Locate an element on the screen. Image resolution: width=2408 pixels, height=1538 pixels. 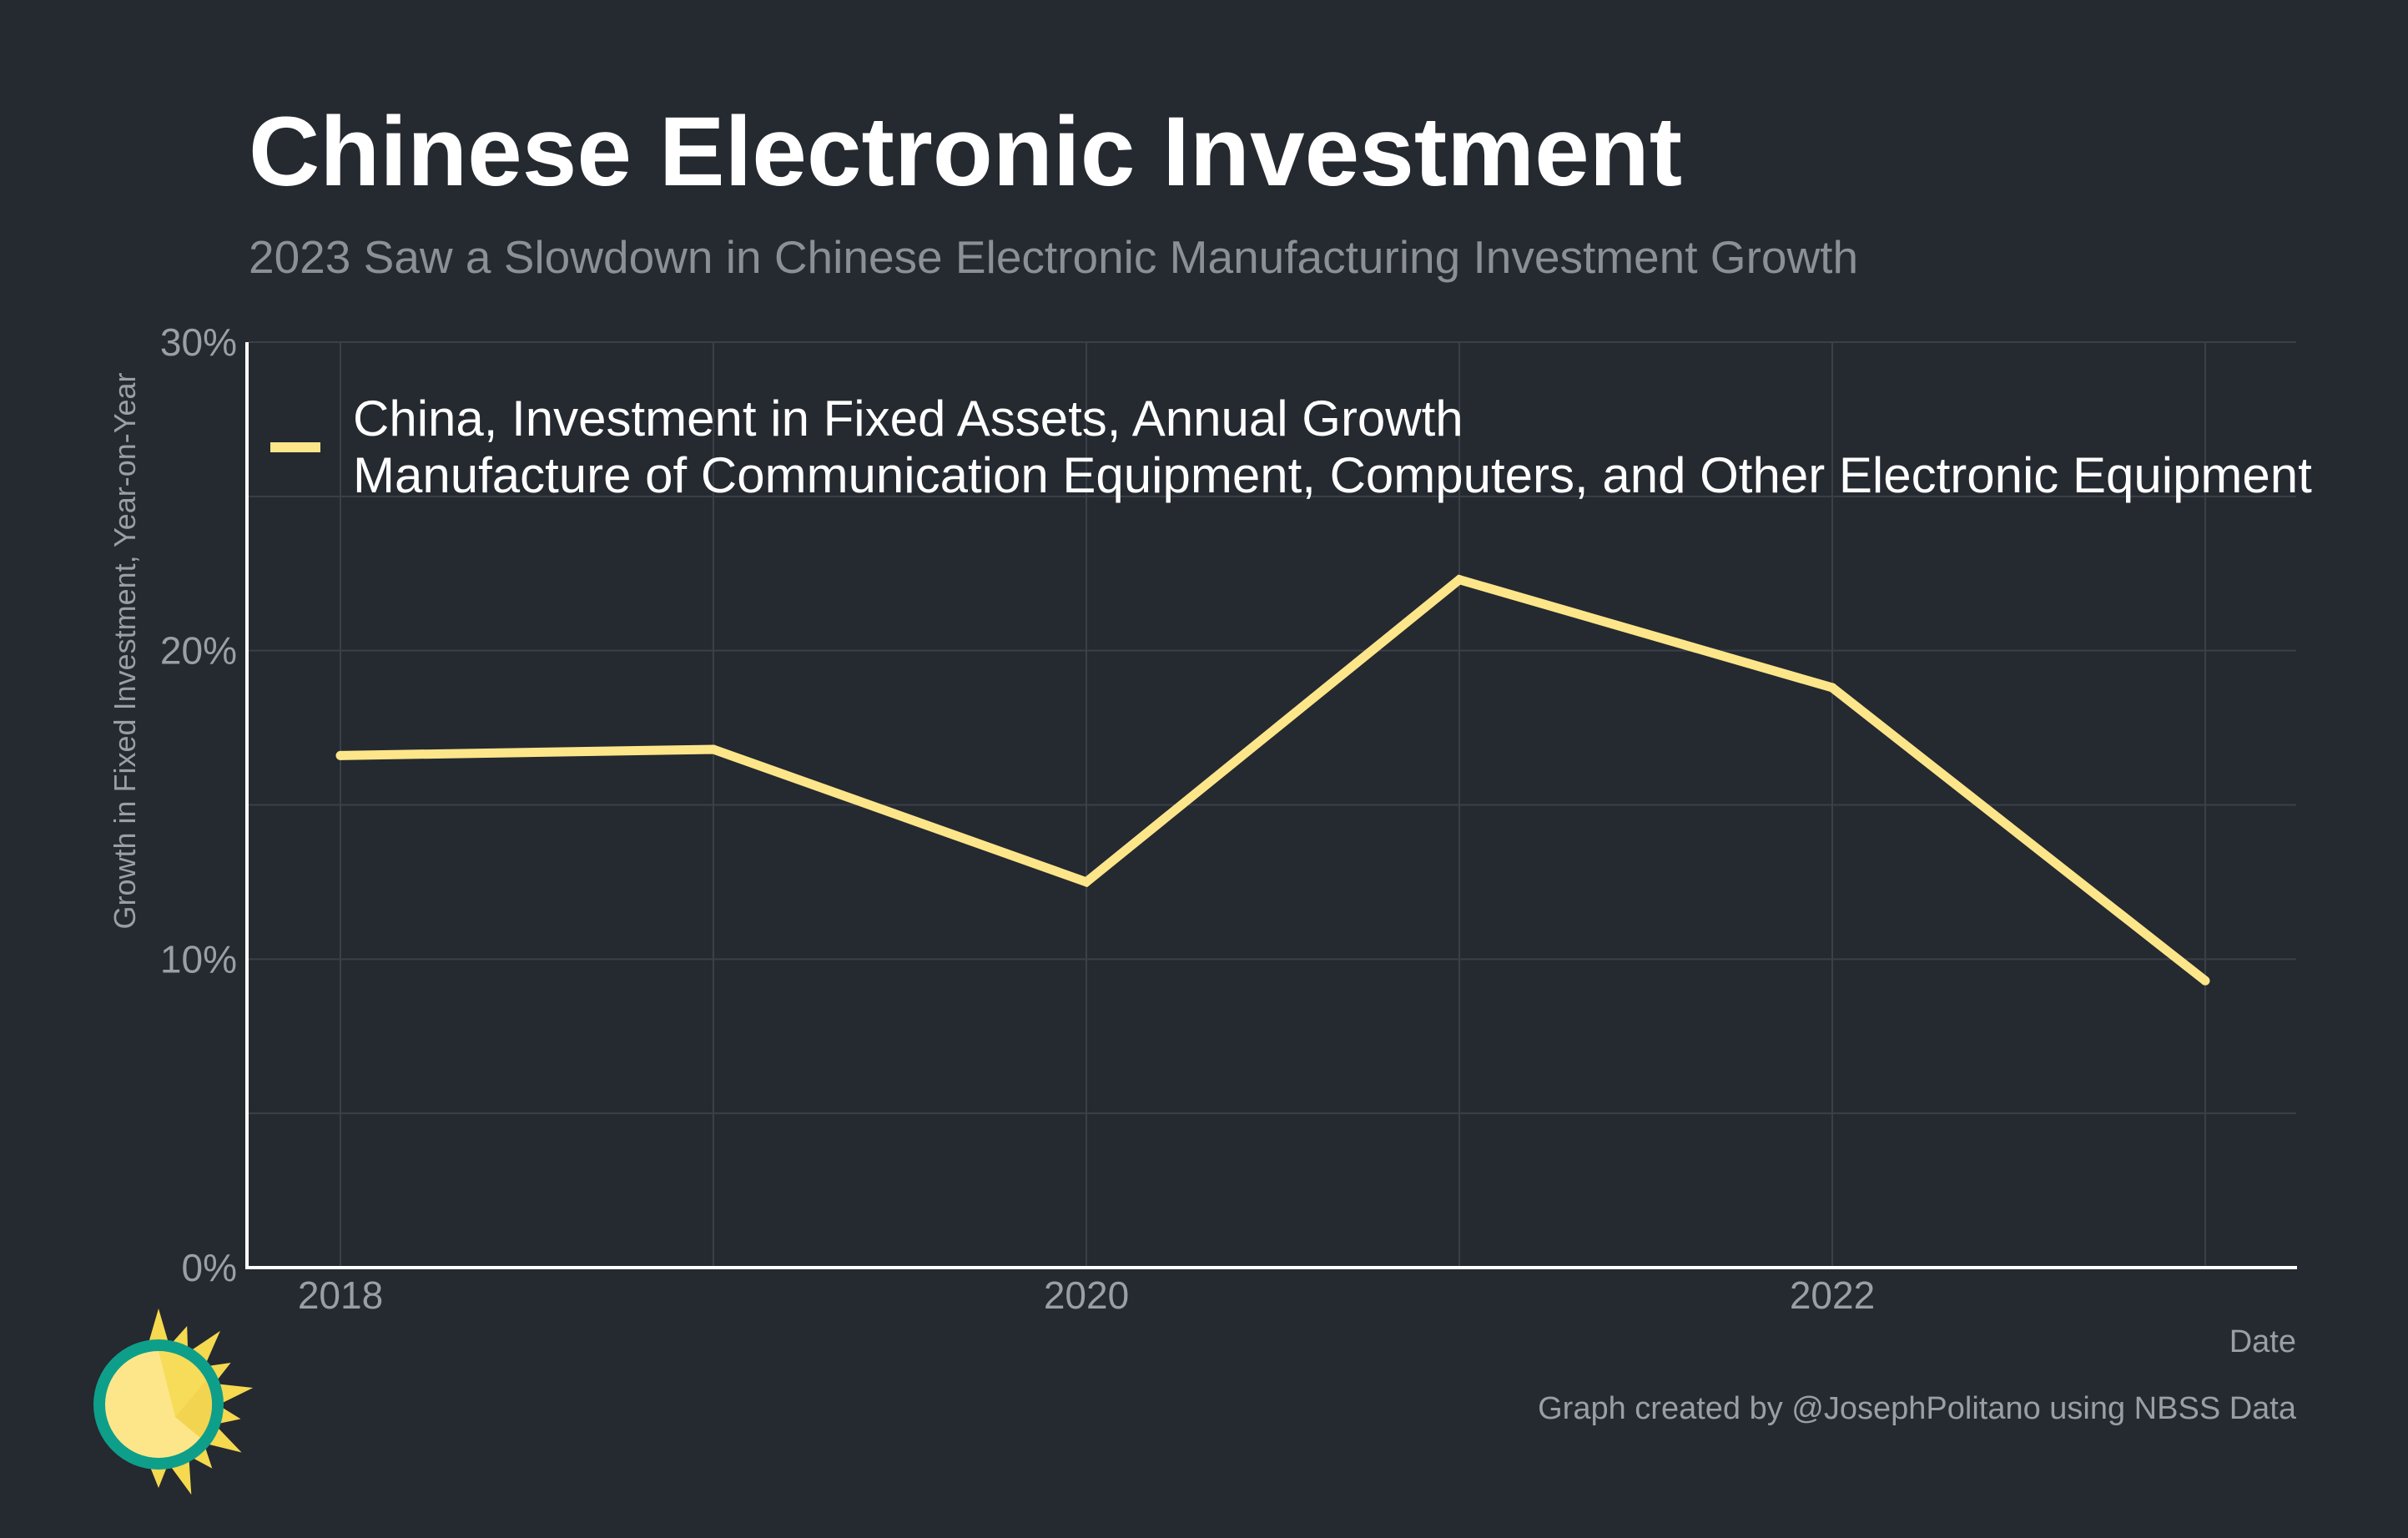
x-axis-label: Date is located at coordinates (2262, 1341).